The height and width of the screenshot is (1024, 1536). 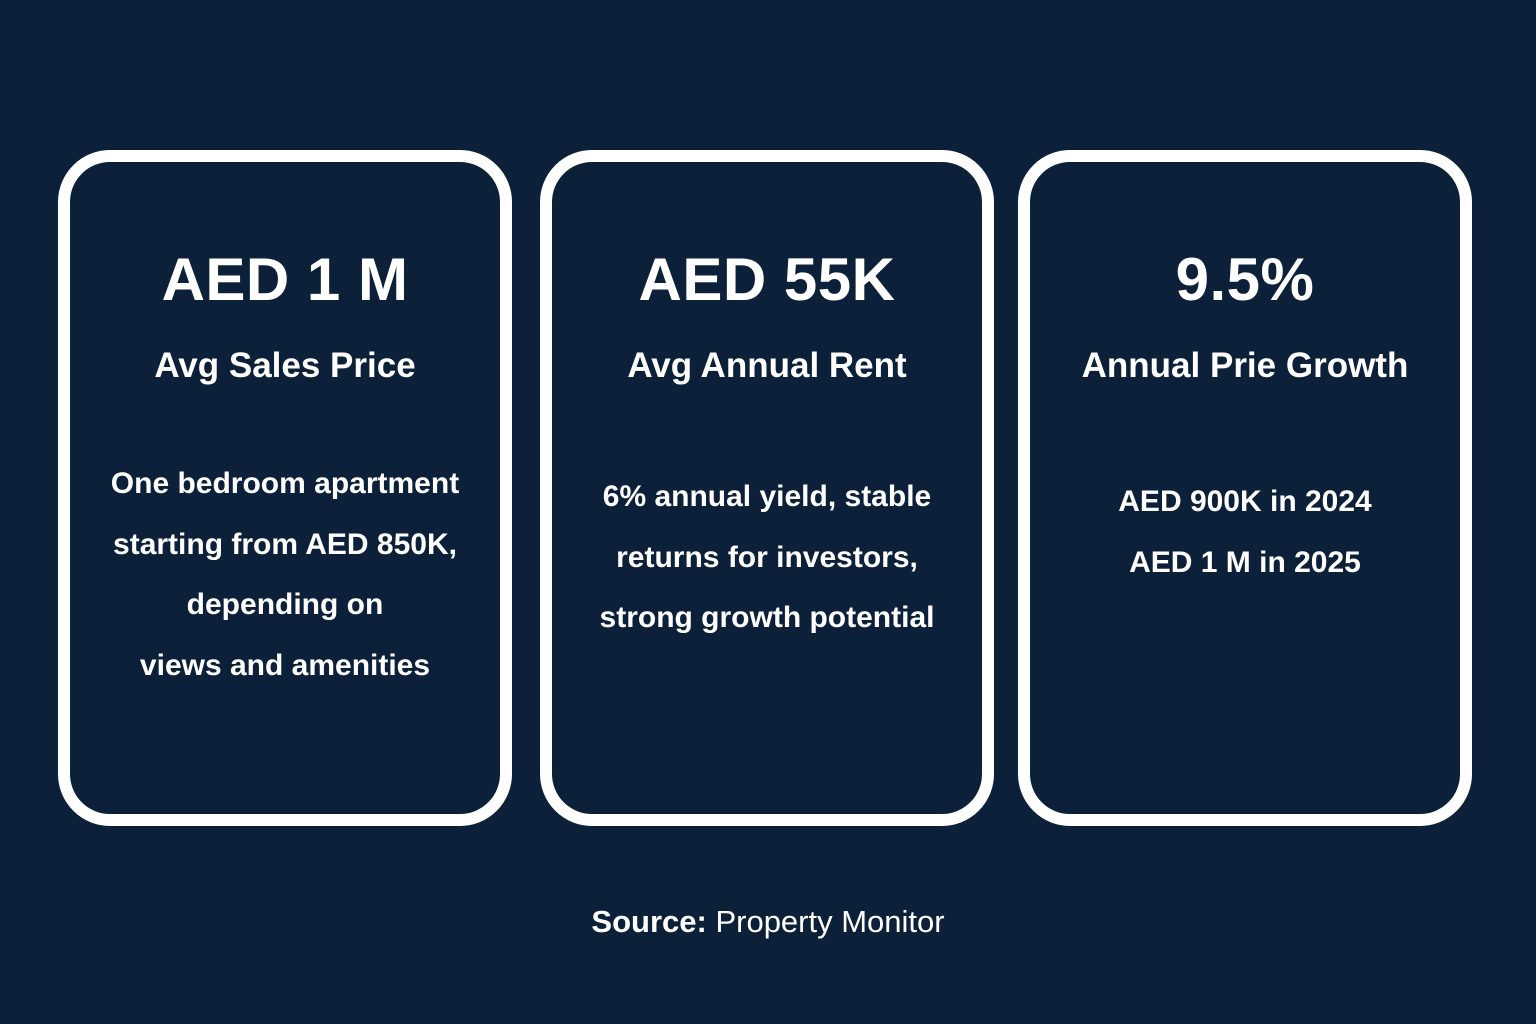 What do you see at coordinates (830, 921) in the screenshot?
I see `source-value: Property Monitor` at bounding box center [830, 921].